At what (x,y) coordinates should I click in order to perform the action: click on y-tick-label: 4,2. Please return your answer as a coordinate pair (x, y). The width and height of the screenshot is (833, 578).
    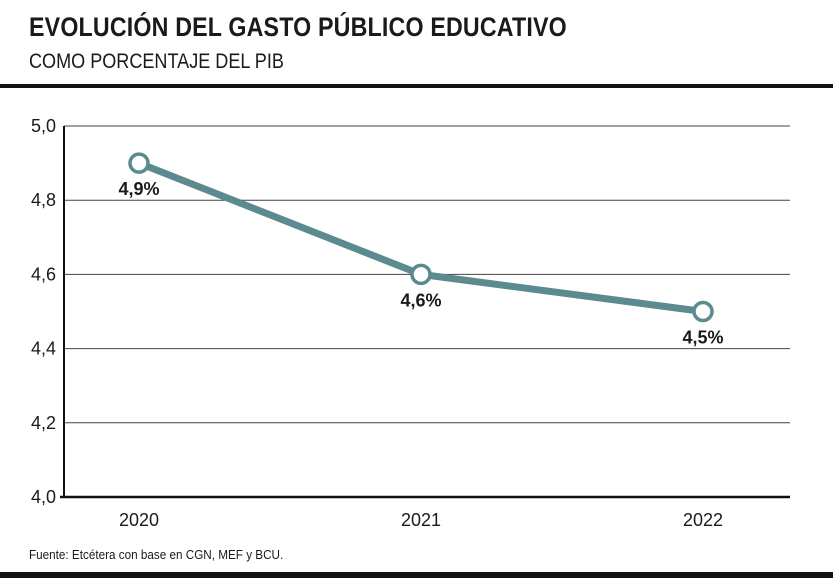
    Looking at the image, I should click on (43, 423).